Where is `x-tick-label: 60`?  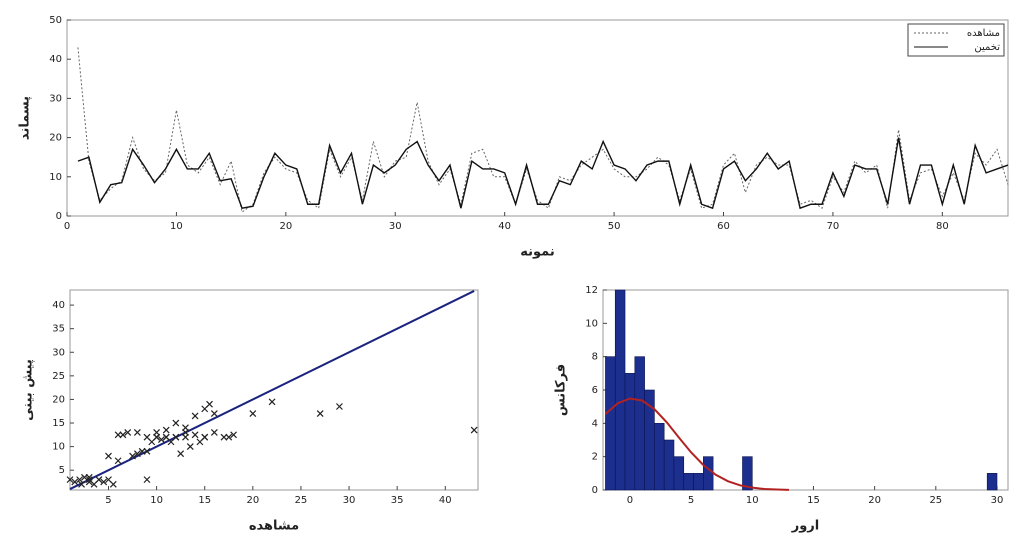
x-tick-label: 60 is located at coordinates (723, 226).